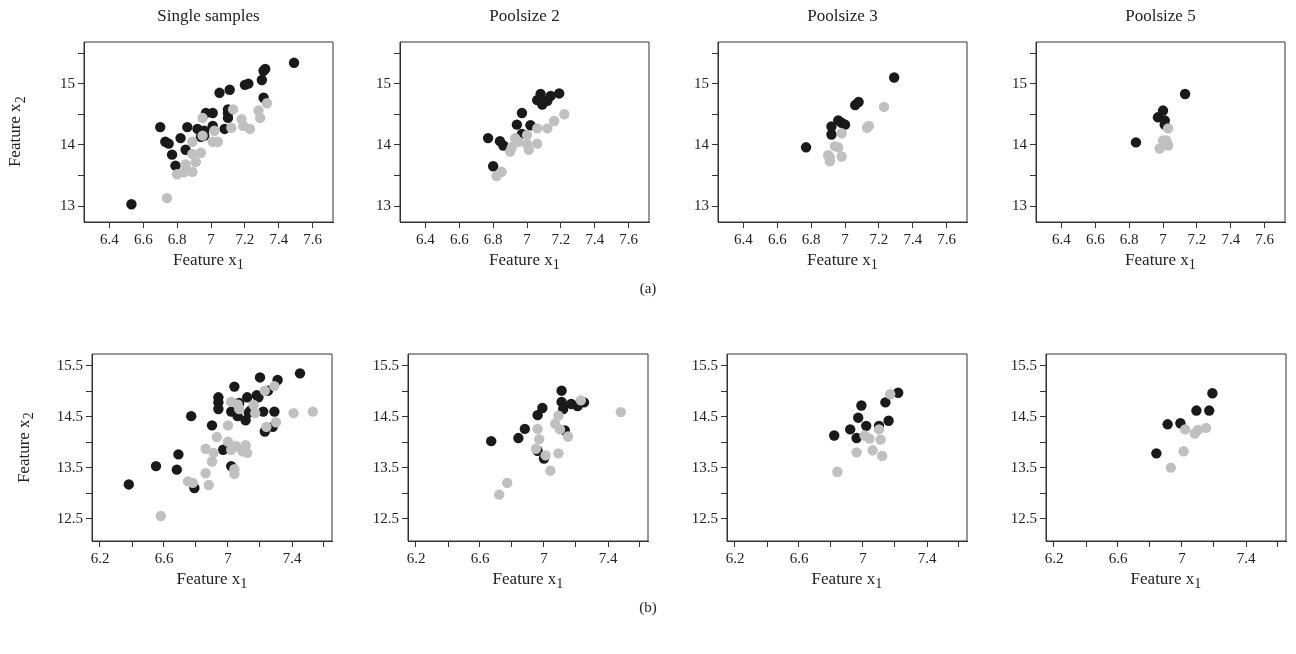  I want to click on chart-title: Single samples, so click(208, 16).